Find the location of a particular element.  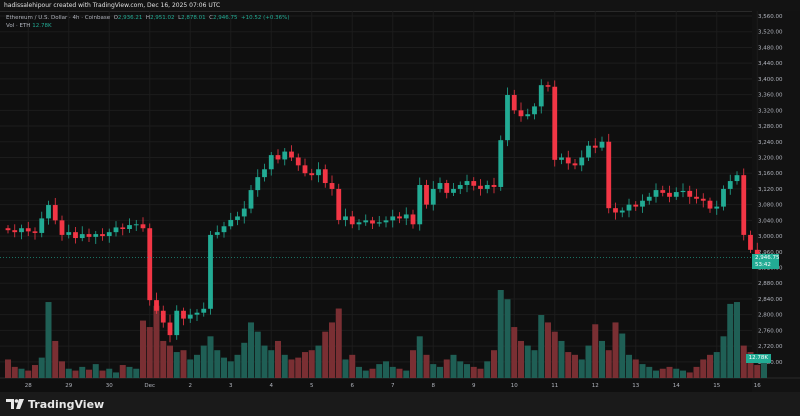

volume-tag: 12.78K is located at coordinates (758, 358).